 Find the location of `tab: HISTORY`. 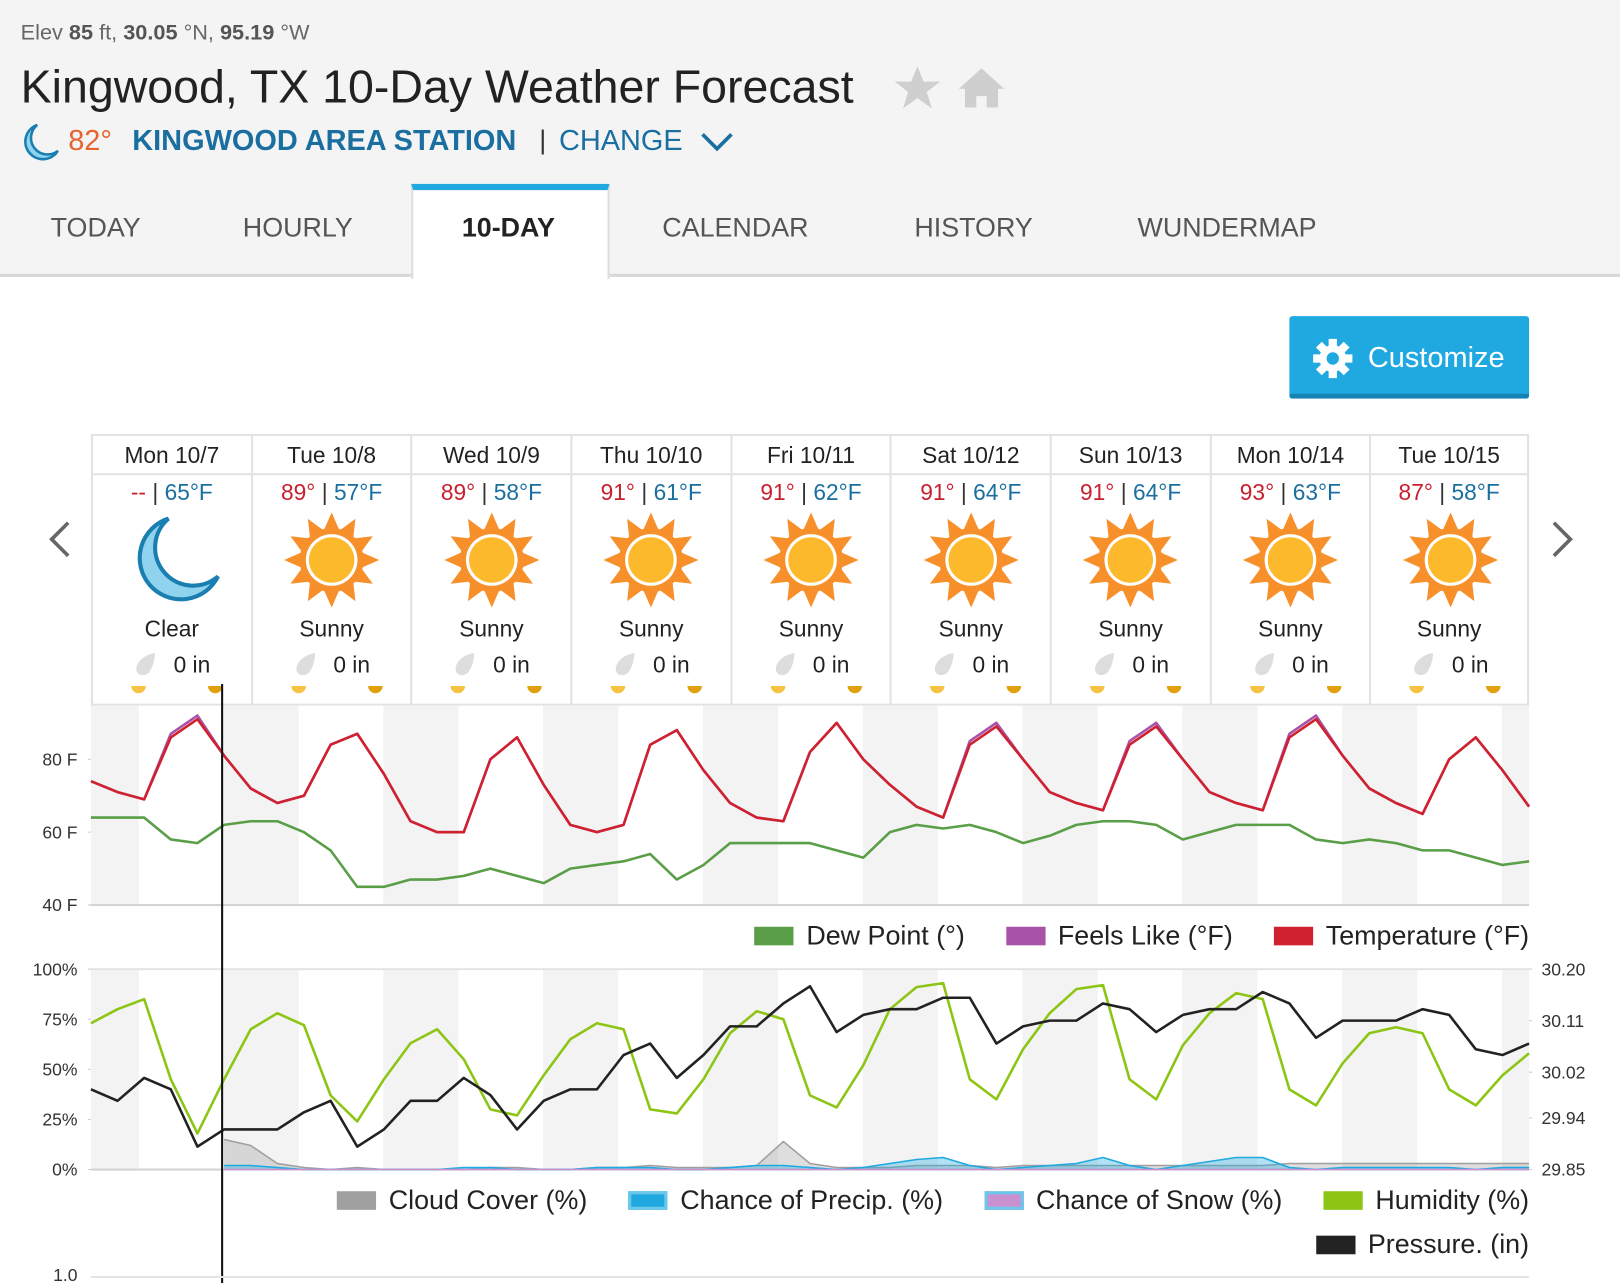

tab: HISTORY is located at coordinates (973, 227).